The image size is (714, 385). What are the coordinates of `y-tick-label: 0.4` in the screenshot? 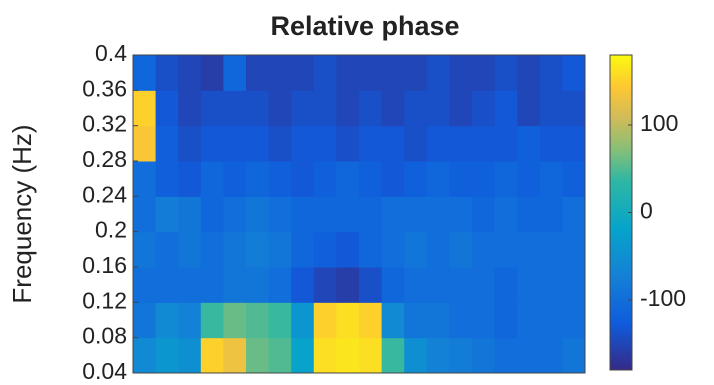 It's located at (111, 53).